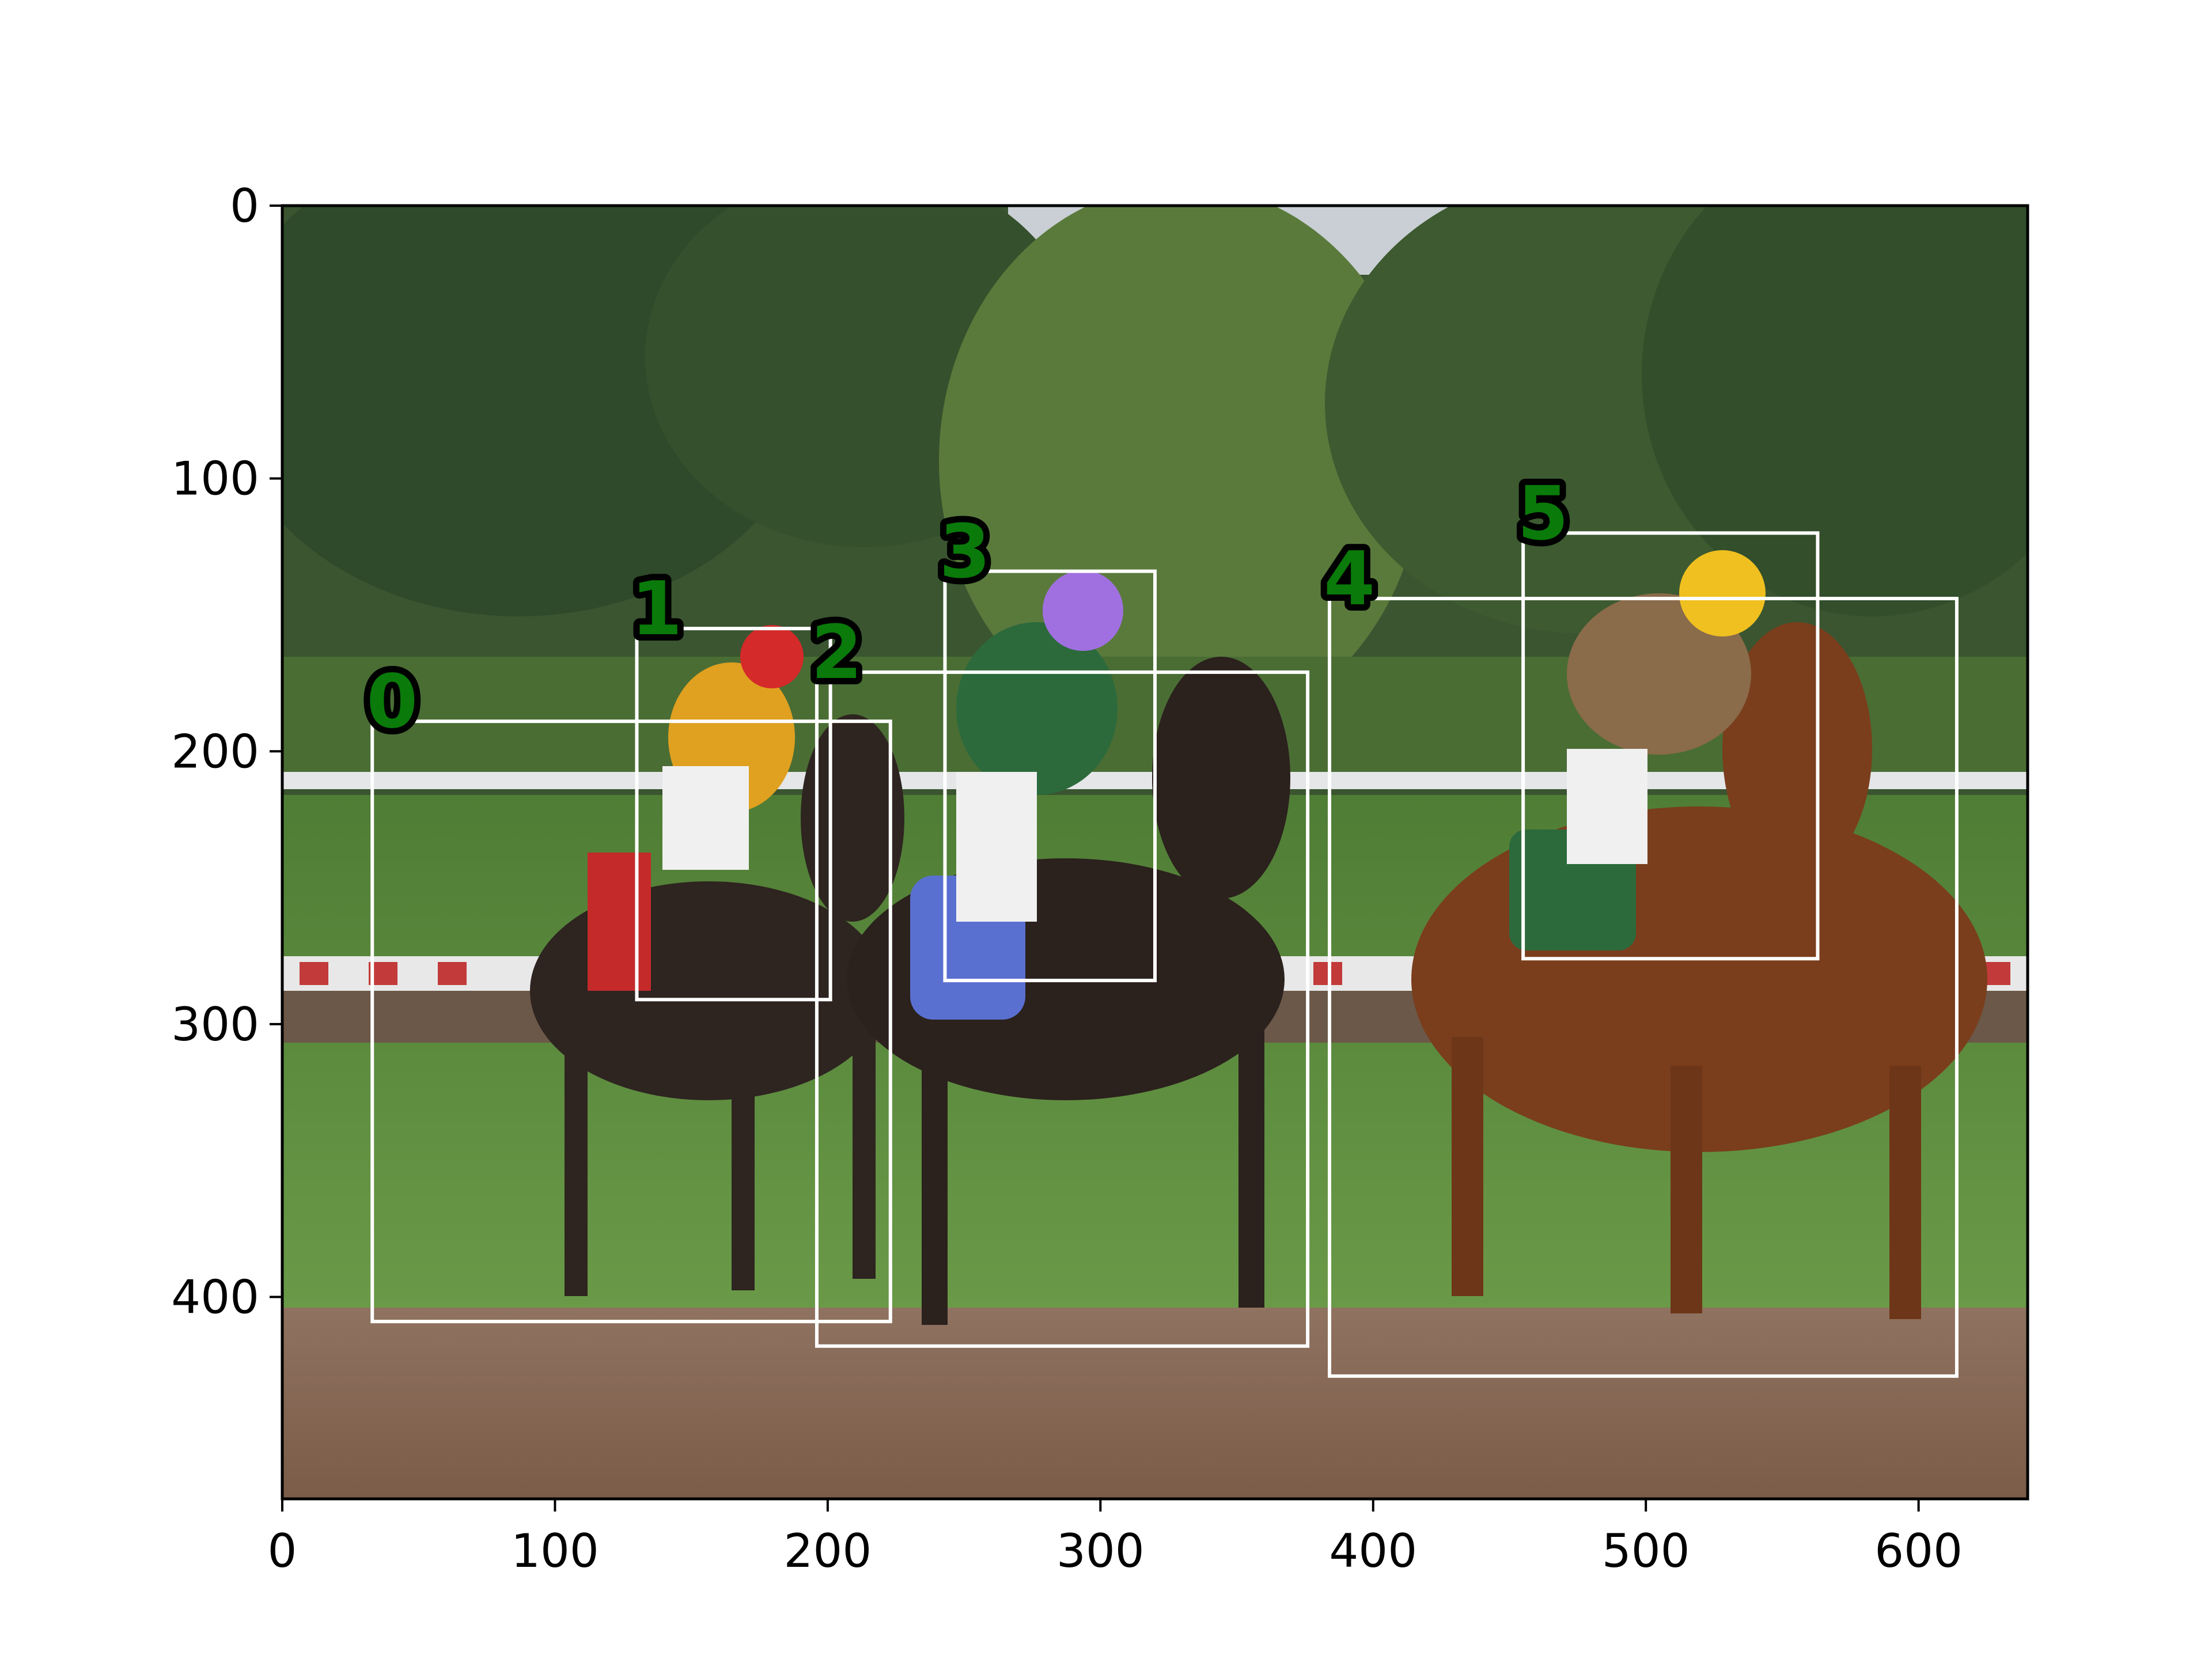 The height and width of the screenshot is (1659, 2212). I want to click on x-axis: 0 100 200 300 400 500 600, so click(1115, 1538).